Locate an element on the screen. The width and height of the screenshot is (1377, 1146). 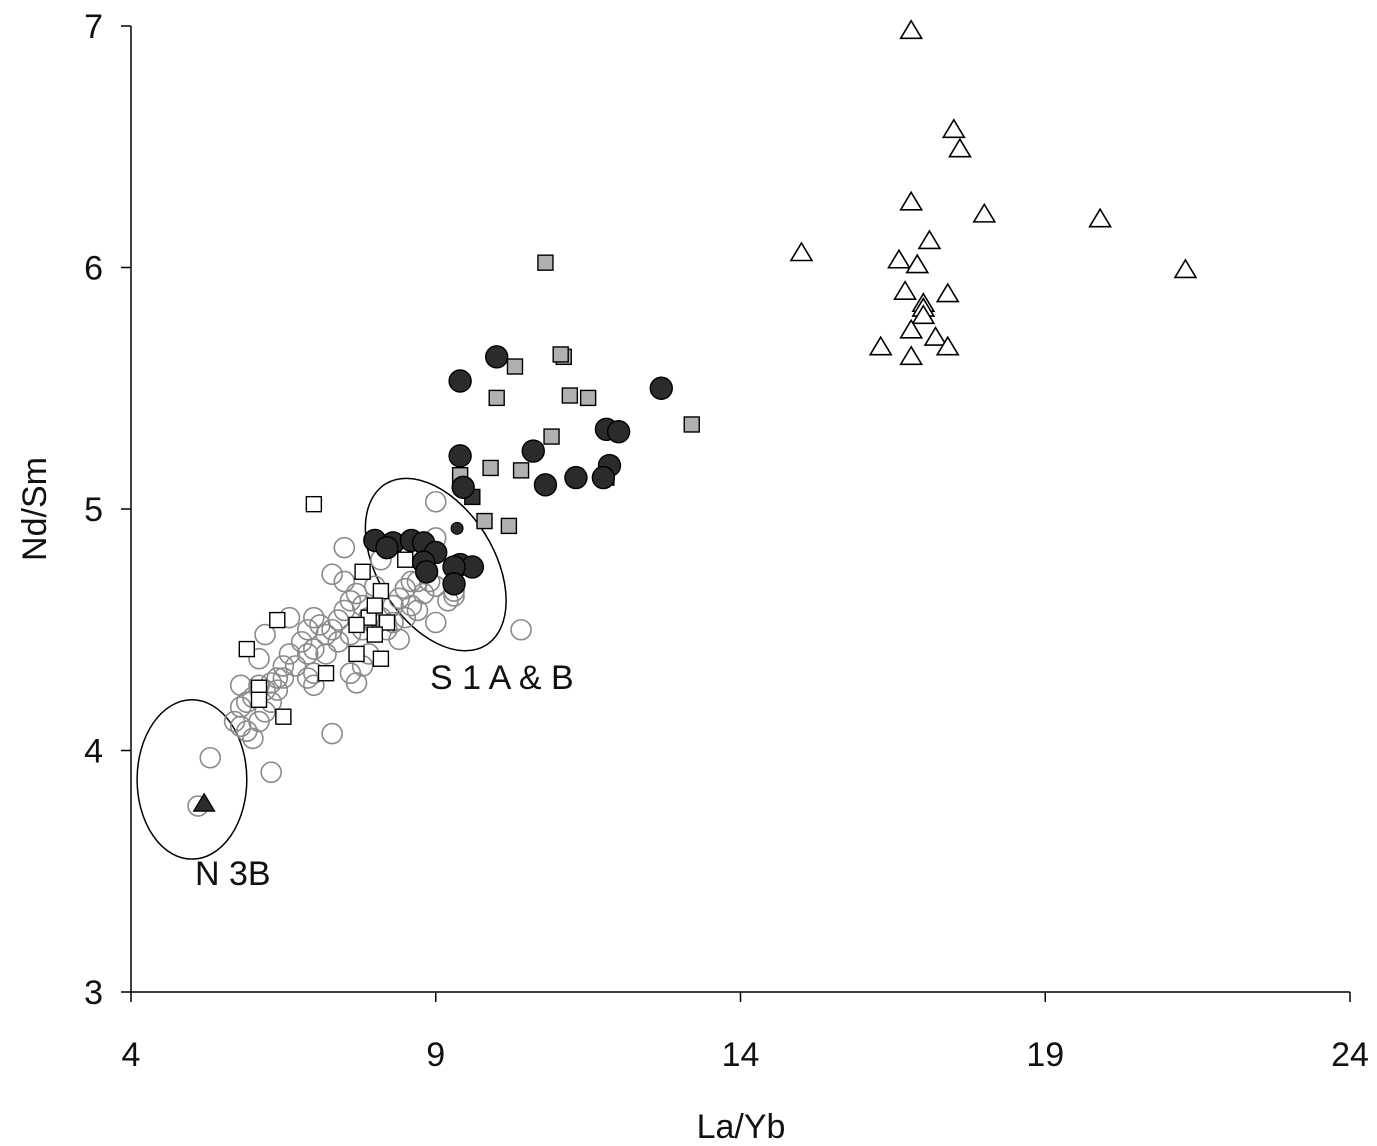
y-tick-label: 4 is located at coordinates (93, 752).